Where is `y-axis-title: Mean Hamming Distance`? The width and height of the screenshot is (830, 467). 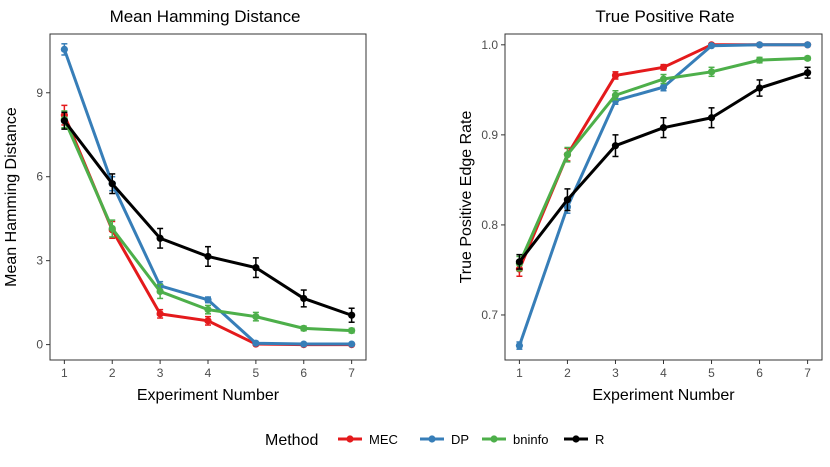
y-axis-title: Mean Hamming Distance is located at coordinates (11, 197).